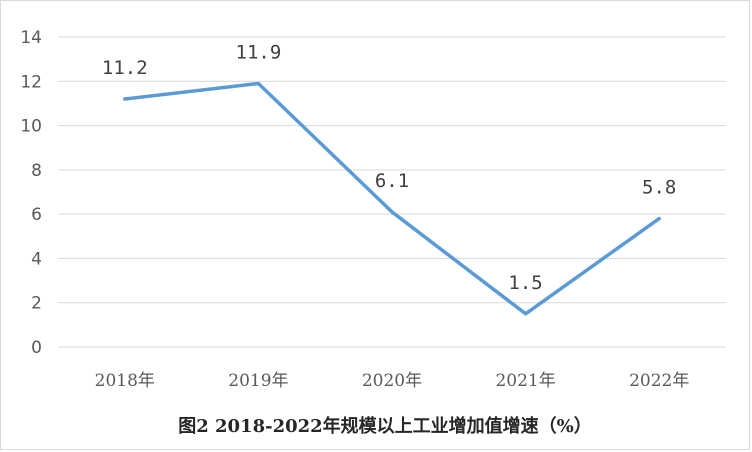 The image size is (752, 452). Describe the element at coordinates (525, 381) in the screenshot. I see `x-tick-label: 2021年` at that location.